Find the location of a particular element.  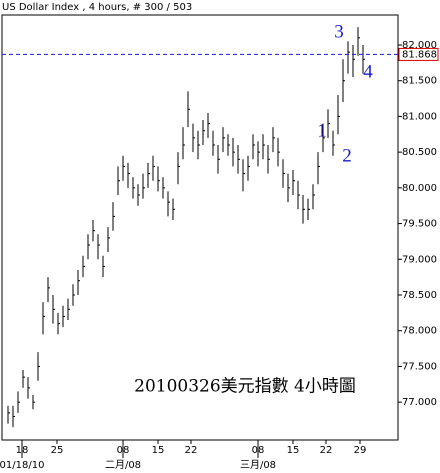

y-tick-label: 80.000 is located at coordinates (419, 188).